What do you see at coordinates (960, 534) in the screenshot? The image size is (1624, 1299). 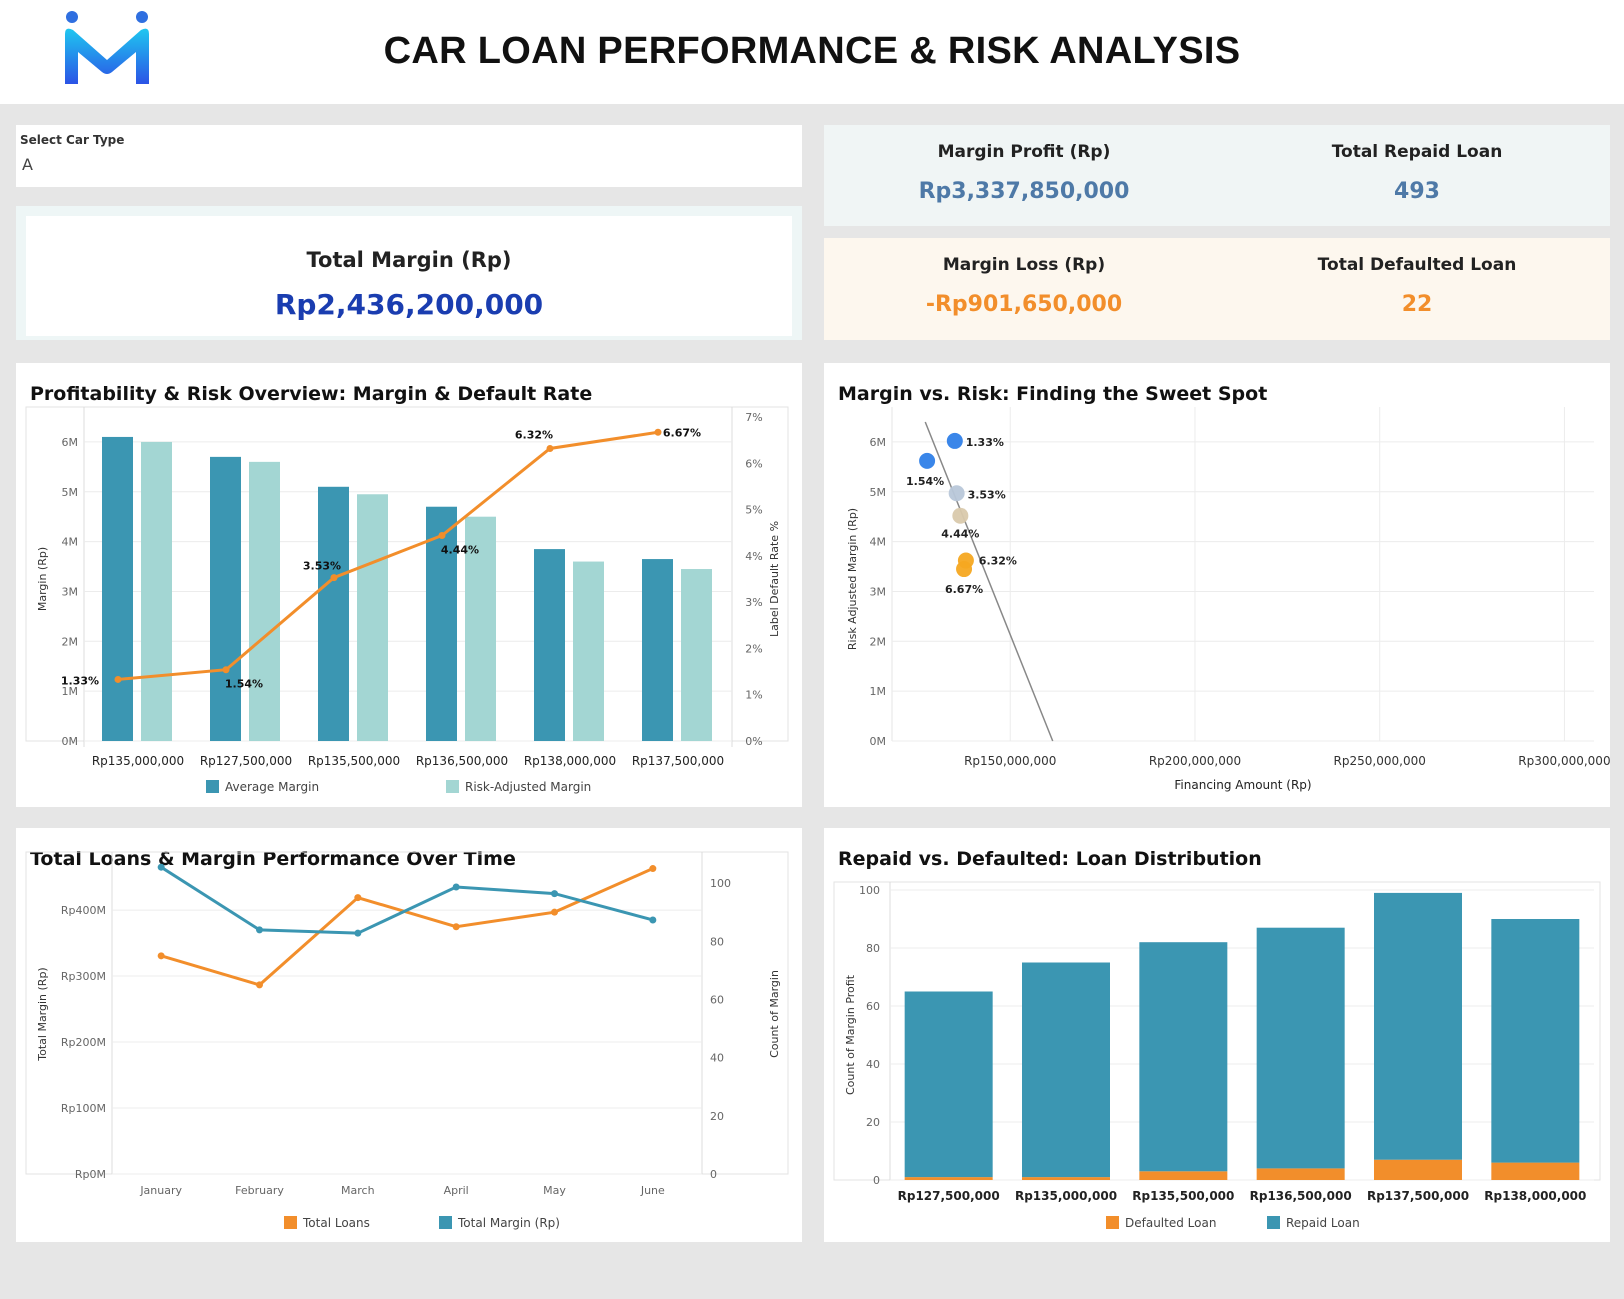 I see `scatter-point-label: 4.44%` at bounding box center [960, 534].